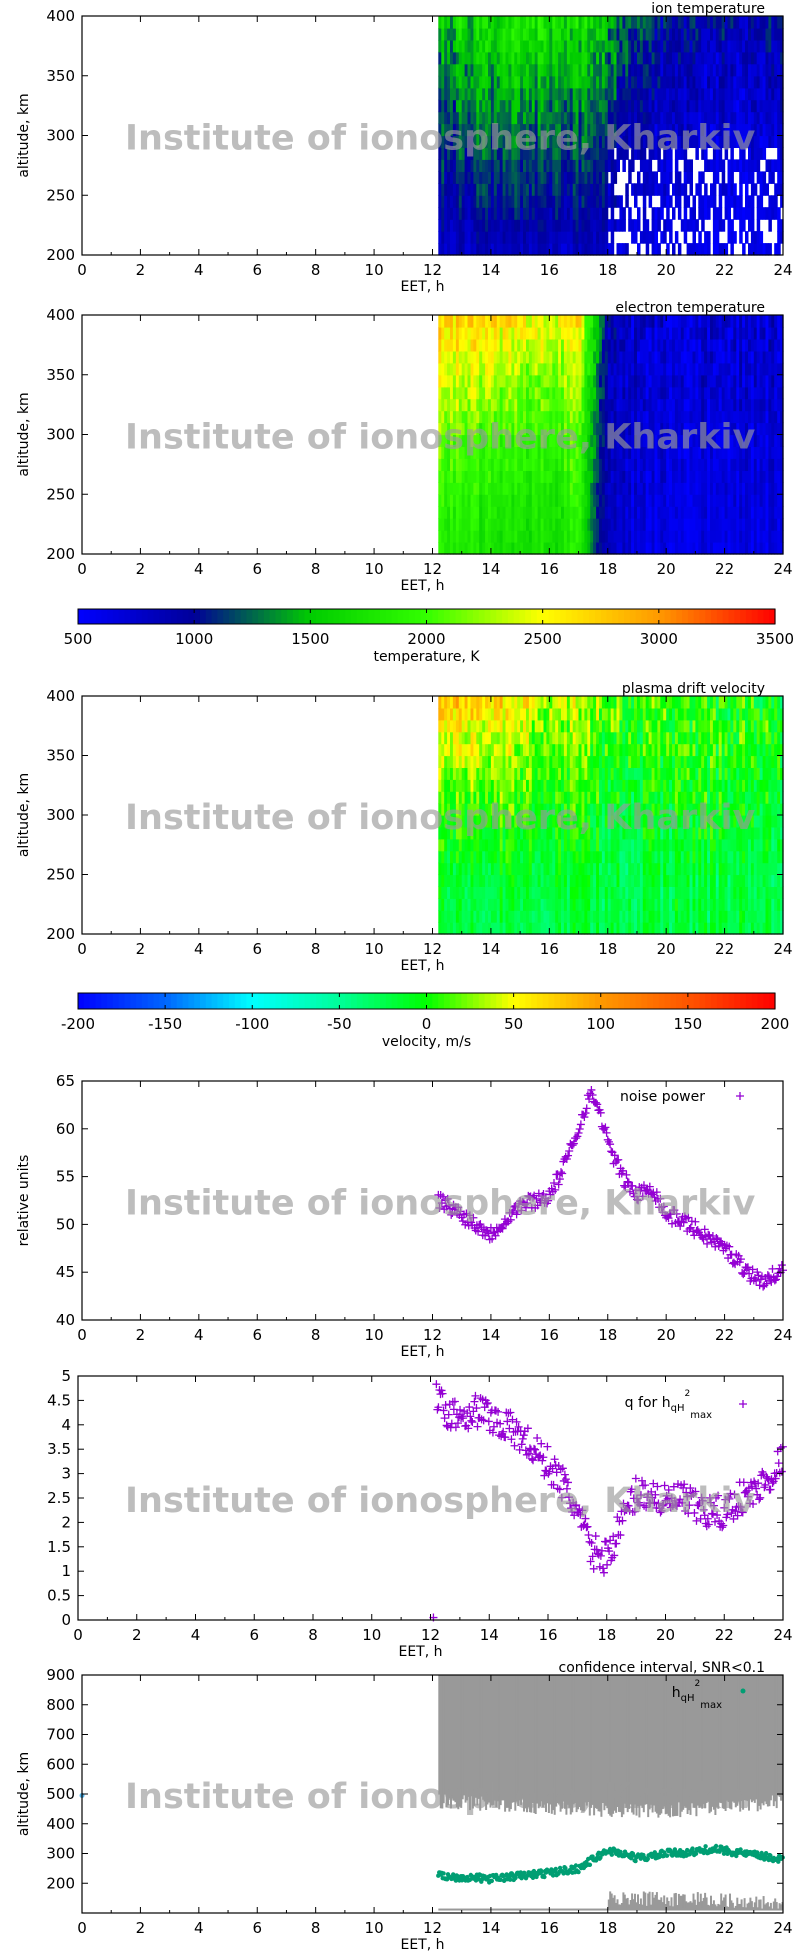  I want to click on colorbar-segment, so click(534, 616).